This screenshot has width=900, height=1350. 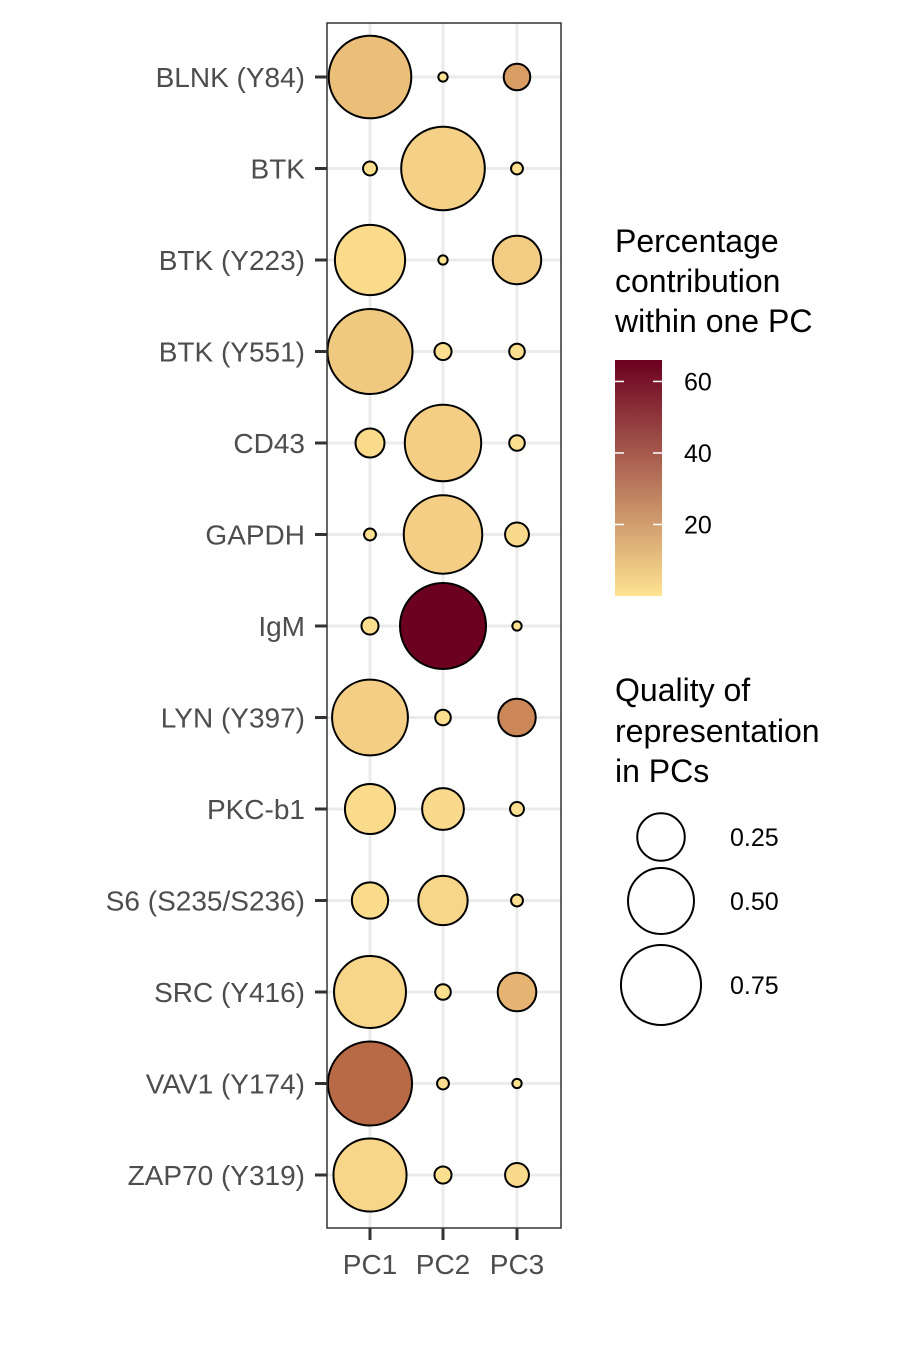 I want to click on size-legend-title-line-2: representation, so click(x=717, y=731).